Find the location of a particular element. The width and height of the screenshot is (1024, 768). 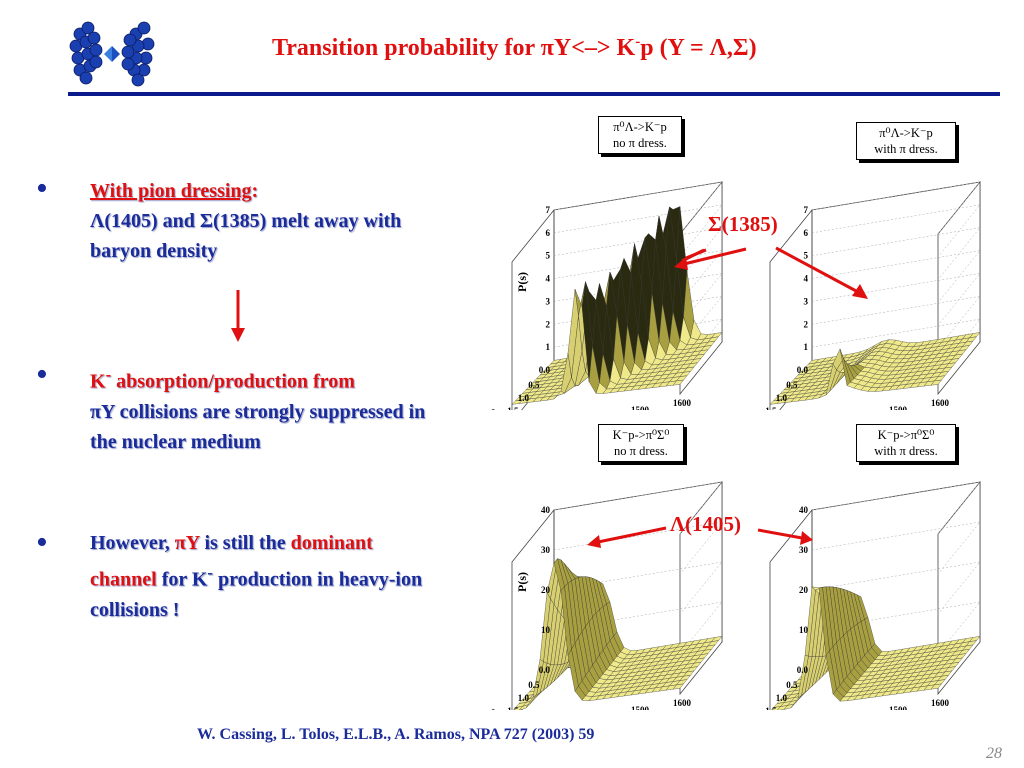

title-divider is located at coordinates (534, 94).